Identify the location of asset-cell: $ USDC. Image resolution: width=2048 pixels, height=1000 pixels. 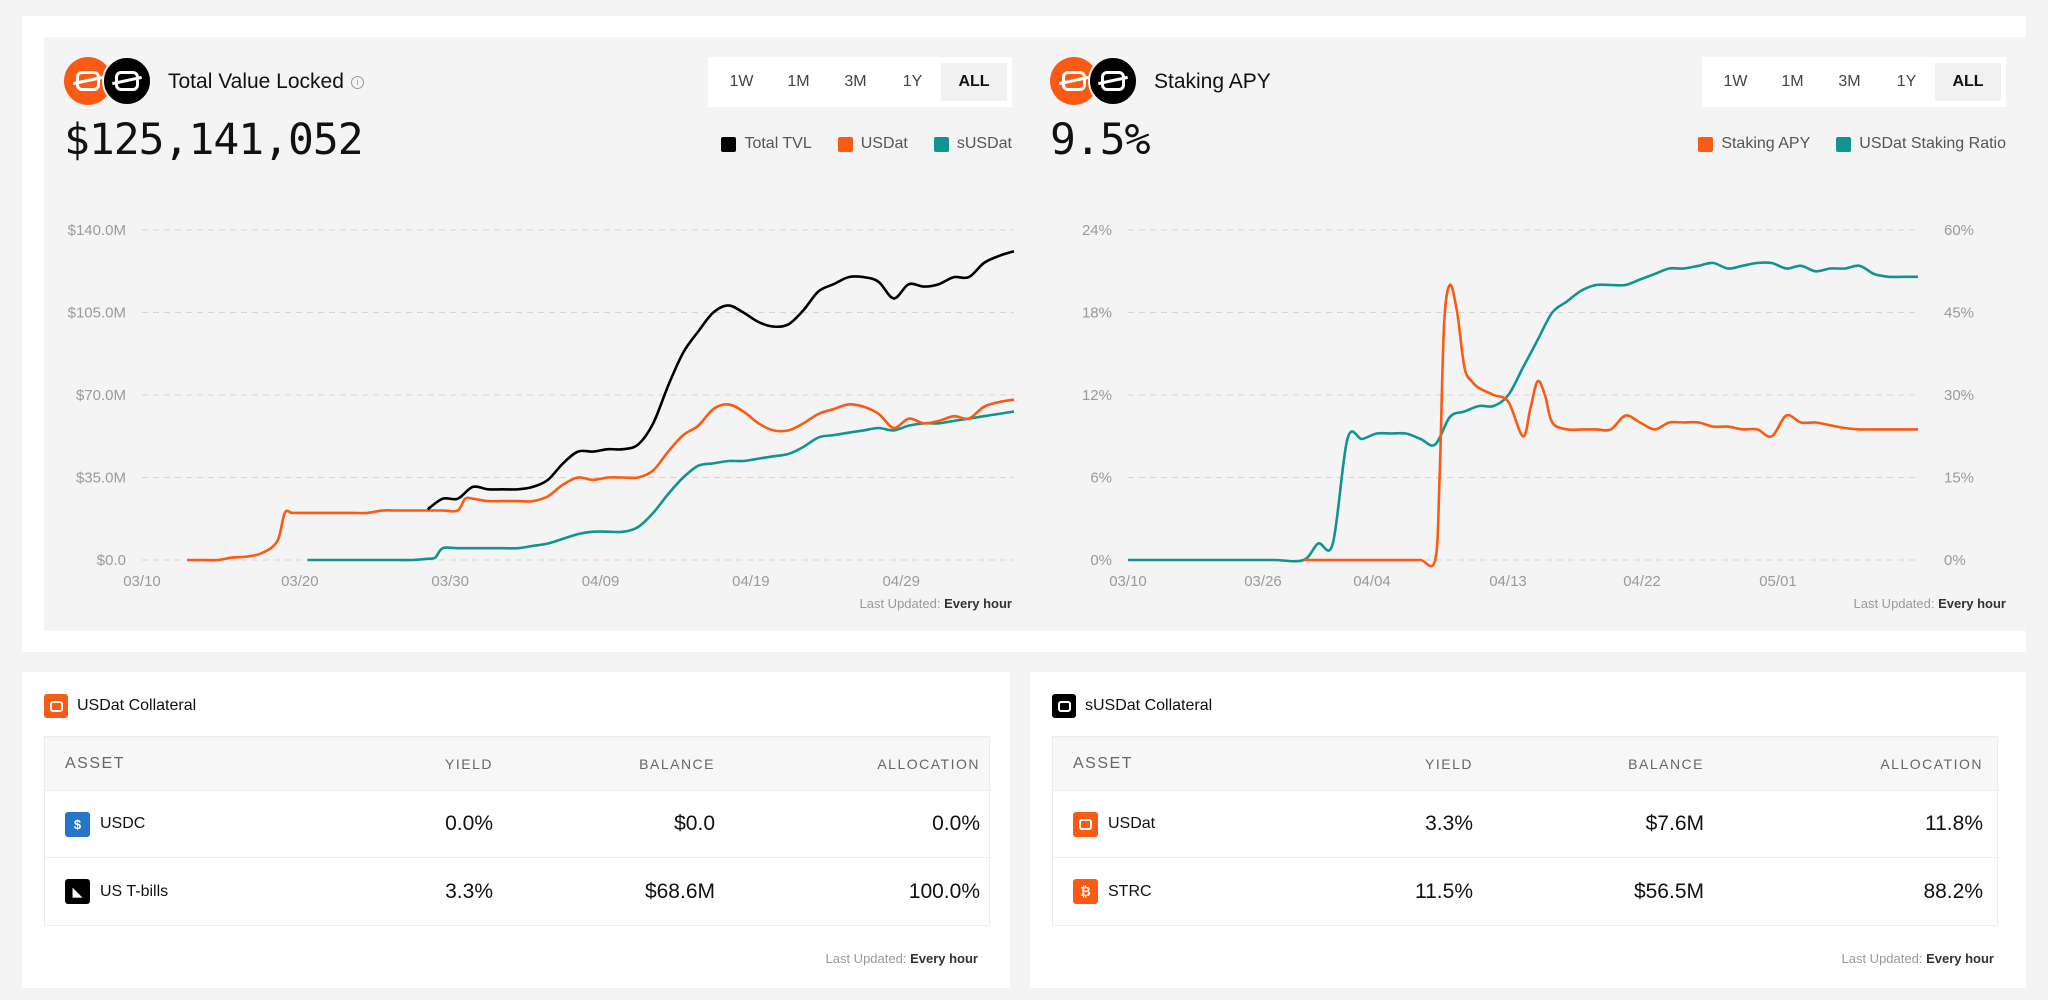
(180, 824).